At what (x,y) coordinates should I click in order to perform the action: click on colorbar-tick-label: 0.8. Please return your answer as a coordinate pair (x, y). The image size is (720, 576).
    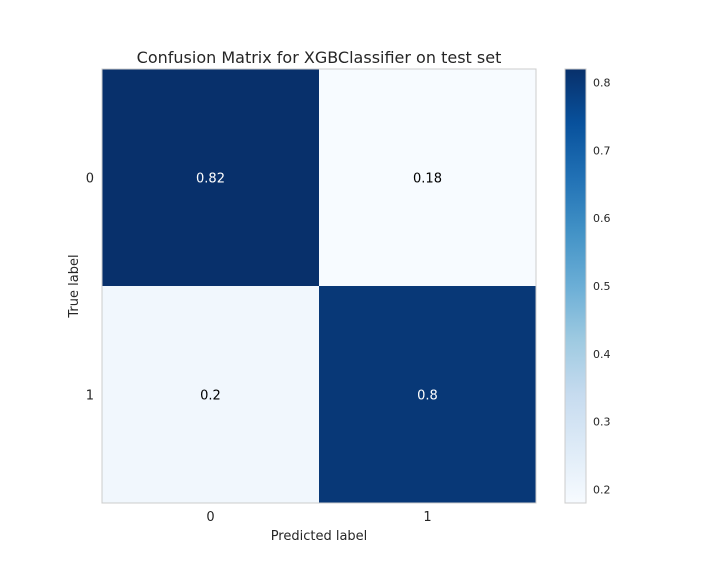
    Looking at the image, I should click on (602, 83).